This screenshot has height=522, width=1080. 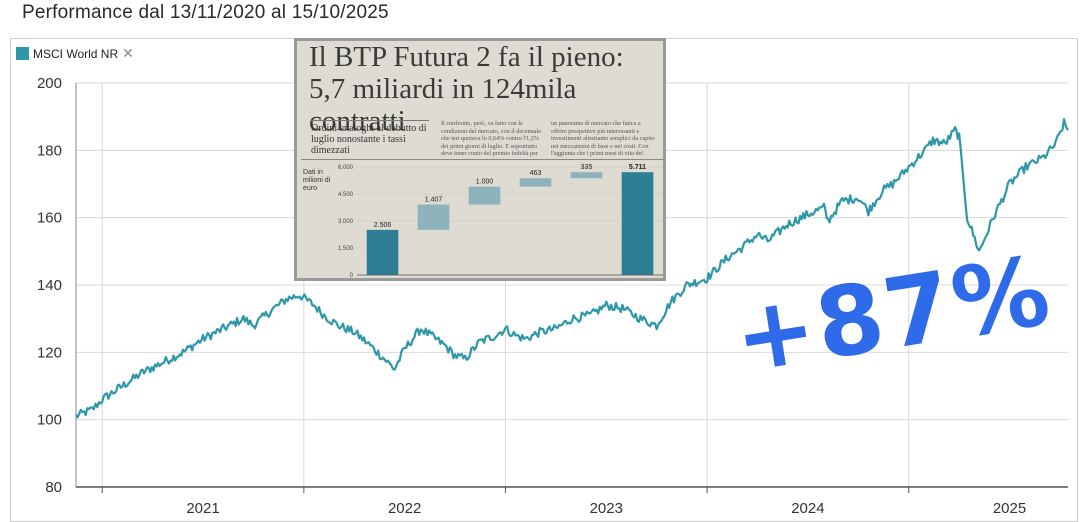 What do you see at coordinates (202, 508) in the screenshot?
I see `x-tick-label: 2021` at bounding box center [202, 508].